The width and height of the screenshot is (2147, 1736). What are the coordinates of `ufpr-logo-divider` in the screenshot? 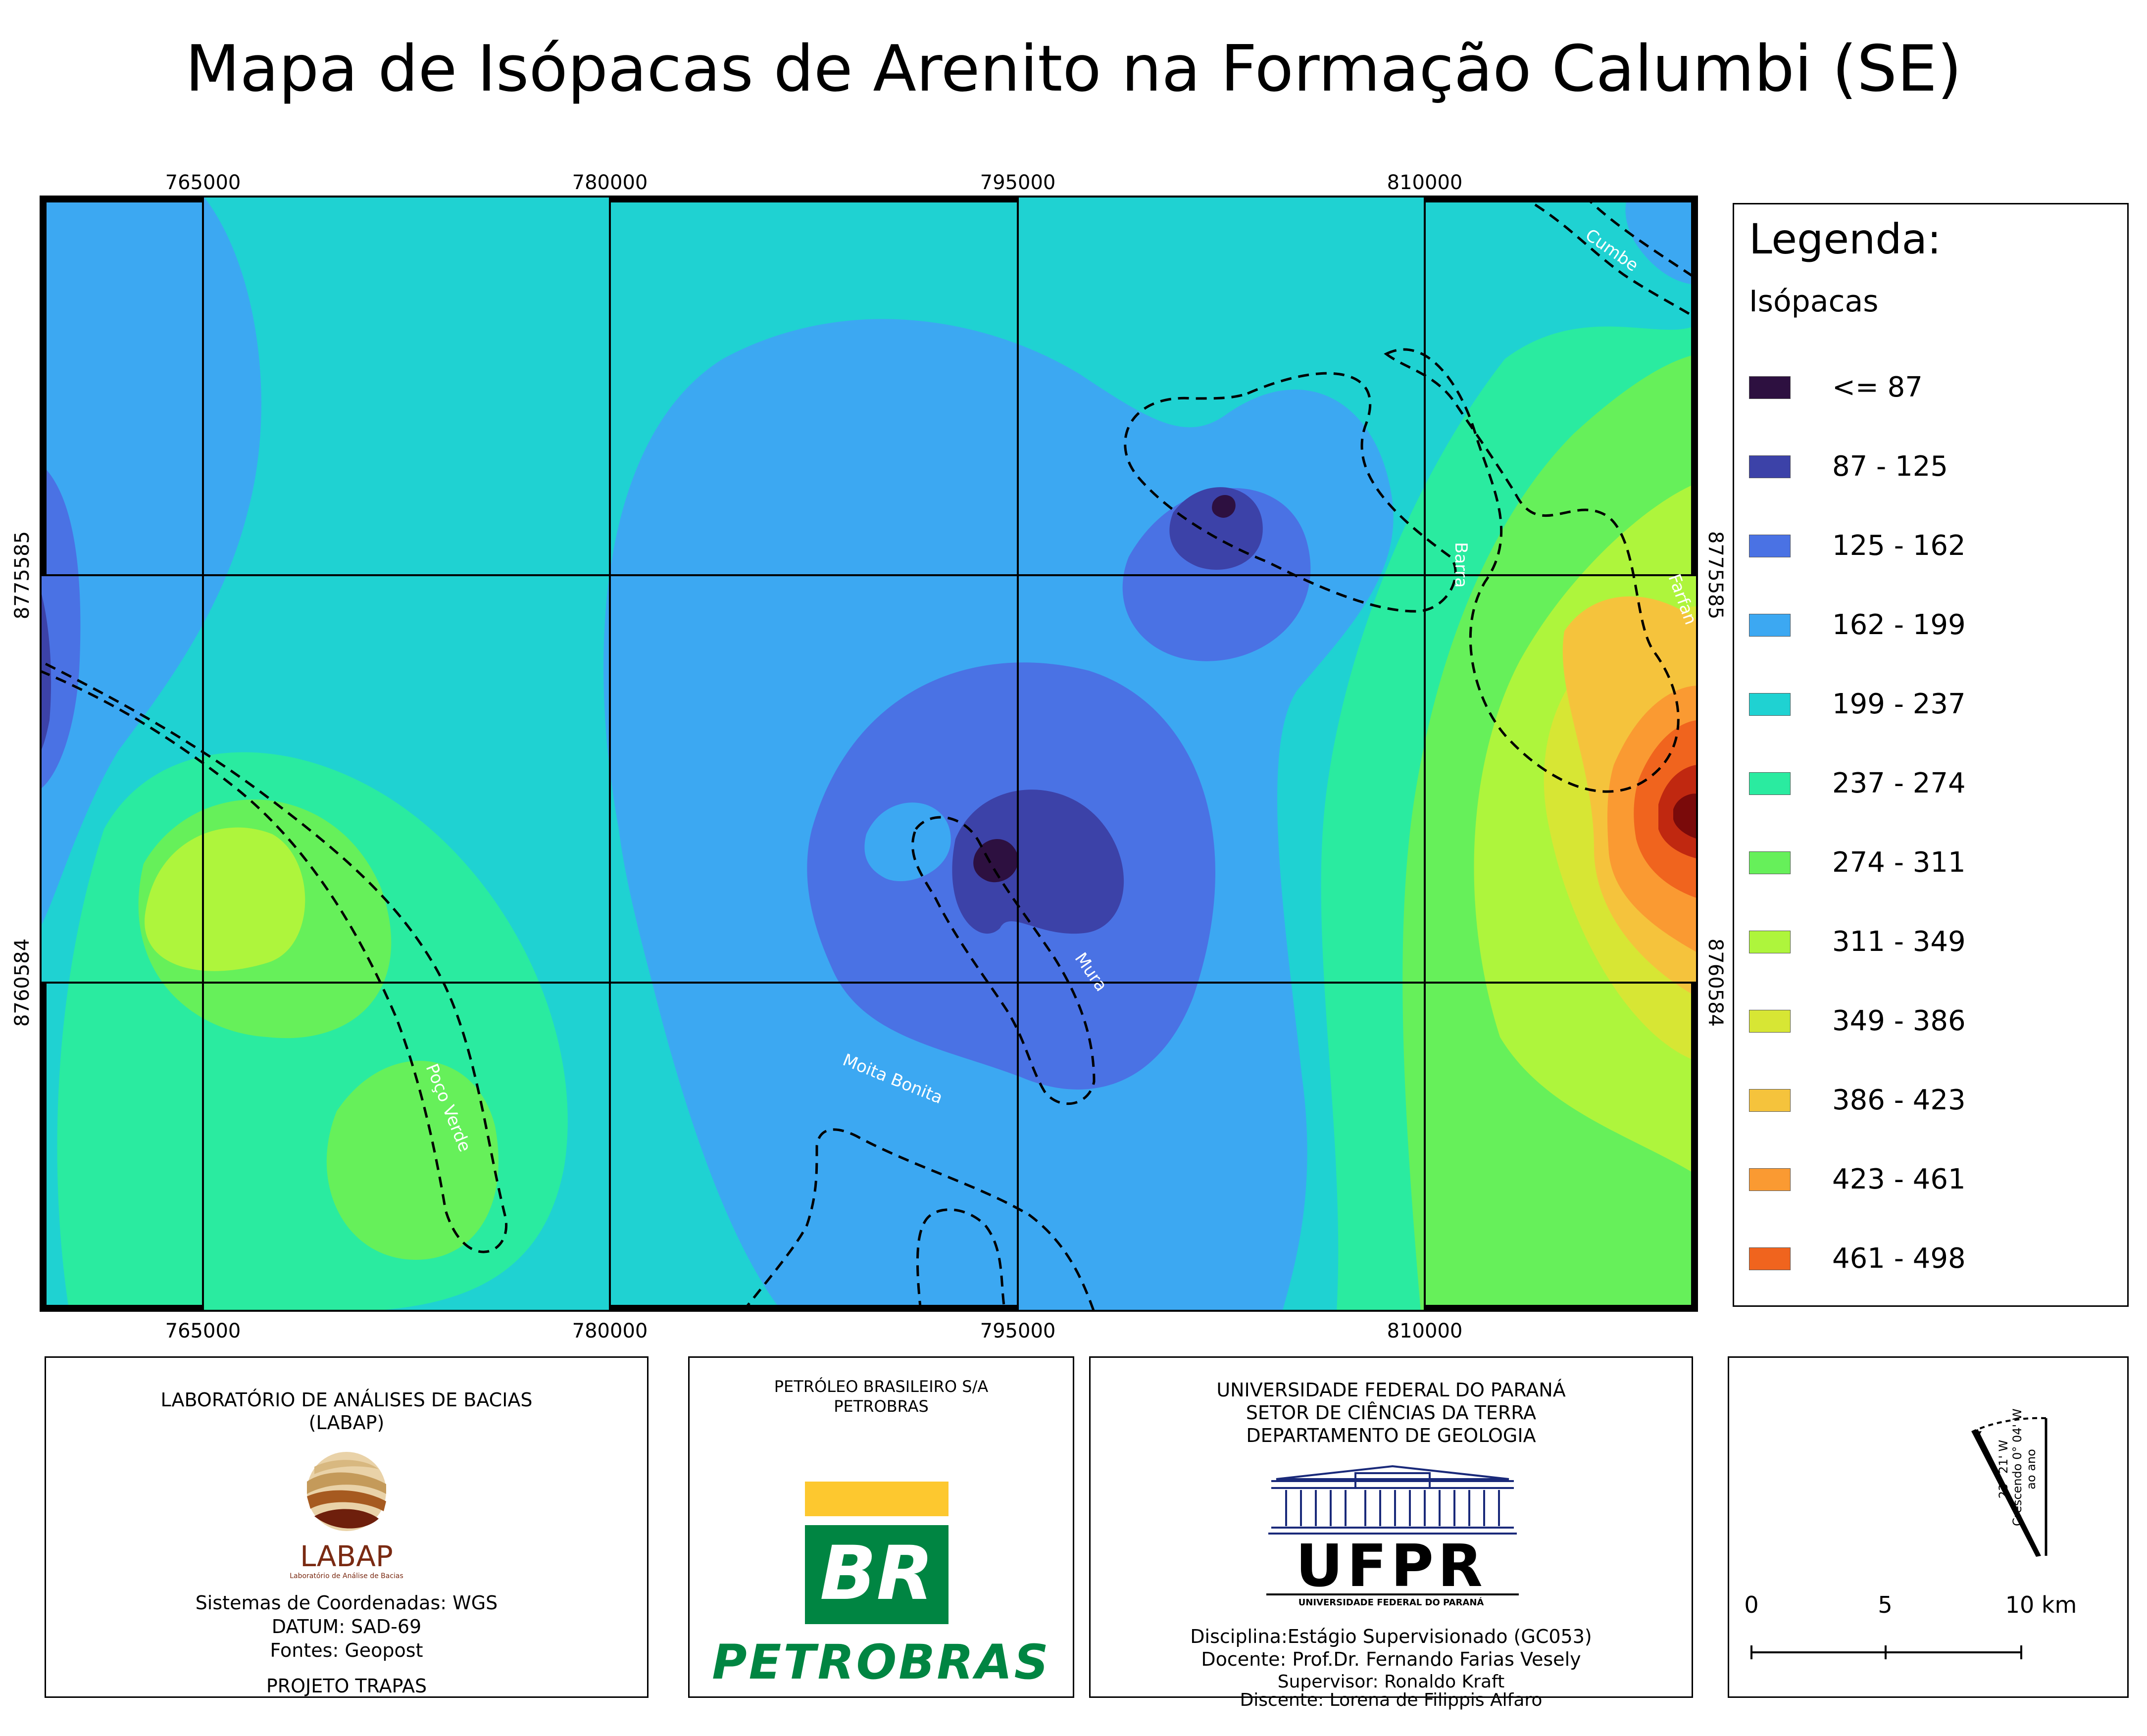 It's located at (1393, 1594).